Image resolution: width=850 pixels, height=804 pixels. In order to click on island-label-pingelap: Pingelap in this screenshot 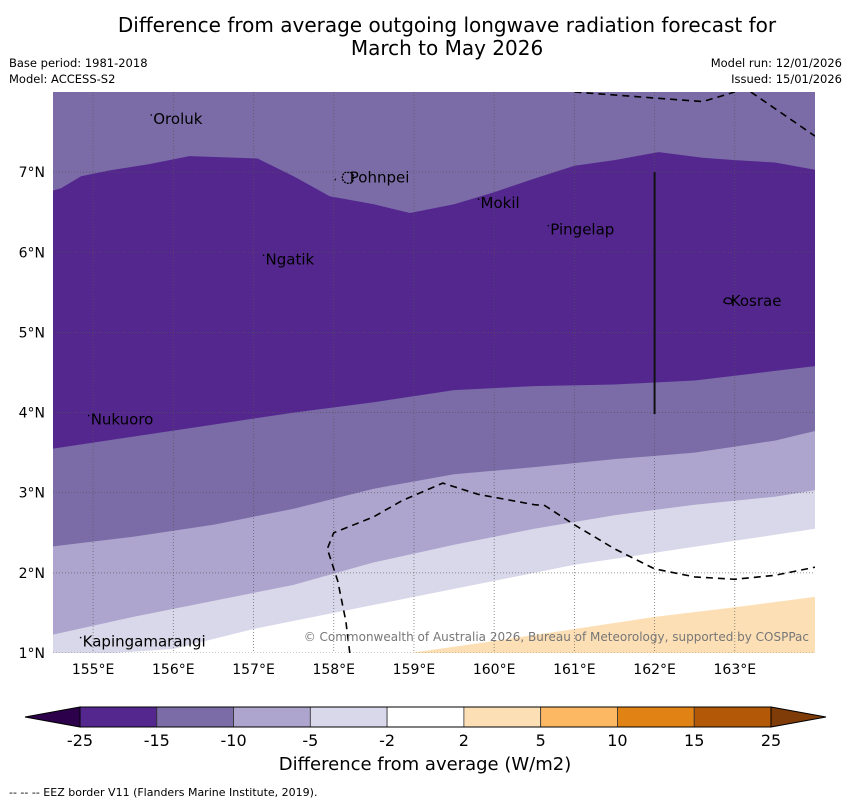, I will do `click(582, 230)`.